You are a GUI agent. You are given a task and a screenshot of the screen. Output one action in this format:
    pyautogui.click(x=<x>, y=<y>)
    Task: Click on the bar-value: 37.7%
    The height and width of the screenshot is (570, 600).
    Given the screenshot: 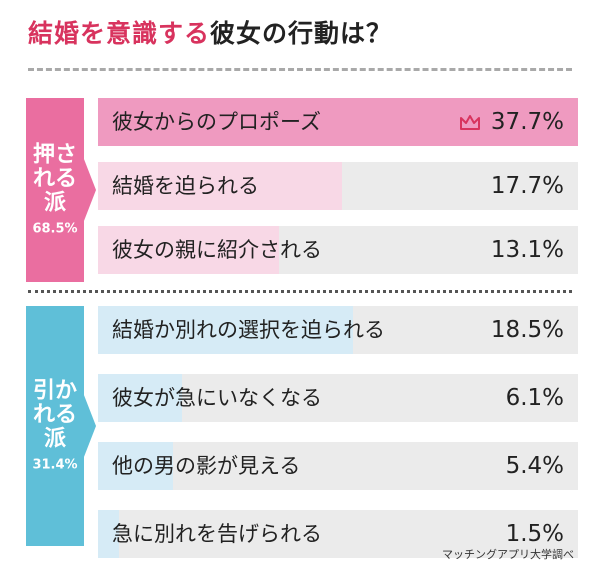 What is the action you would take?
    pyautogui.click(x=527, y=122)
    